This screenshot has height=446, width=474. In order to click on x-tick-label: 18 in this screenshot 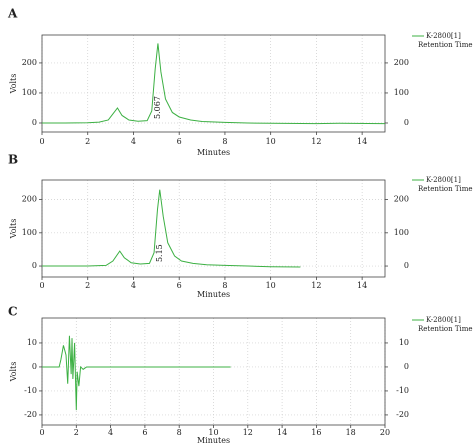, I will do `click(351, 432)`.